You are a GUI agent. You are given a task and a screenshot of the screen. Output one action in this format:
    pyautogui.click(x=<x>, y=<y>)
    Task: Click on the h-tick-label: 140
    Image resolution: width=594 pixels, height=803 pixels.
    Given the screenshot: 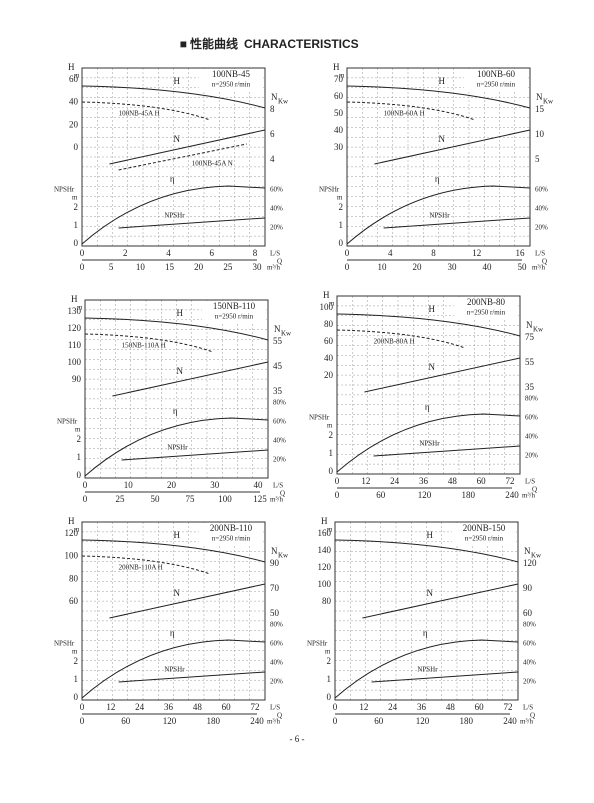 What is the action you would take?
    pyautogui.click(x=325, y=550)
    